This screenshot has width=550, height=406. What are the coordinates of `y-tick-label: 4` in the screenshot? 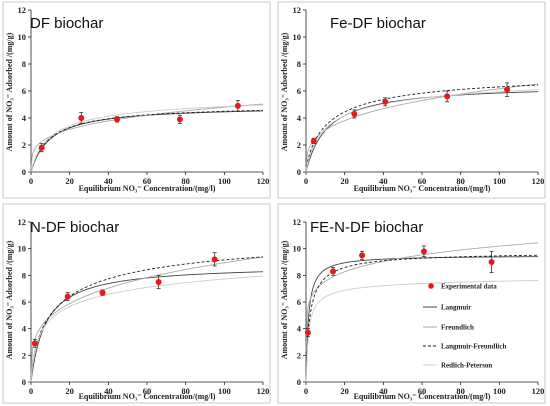 It's located at (24, 118).